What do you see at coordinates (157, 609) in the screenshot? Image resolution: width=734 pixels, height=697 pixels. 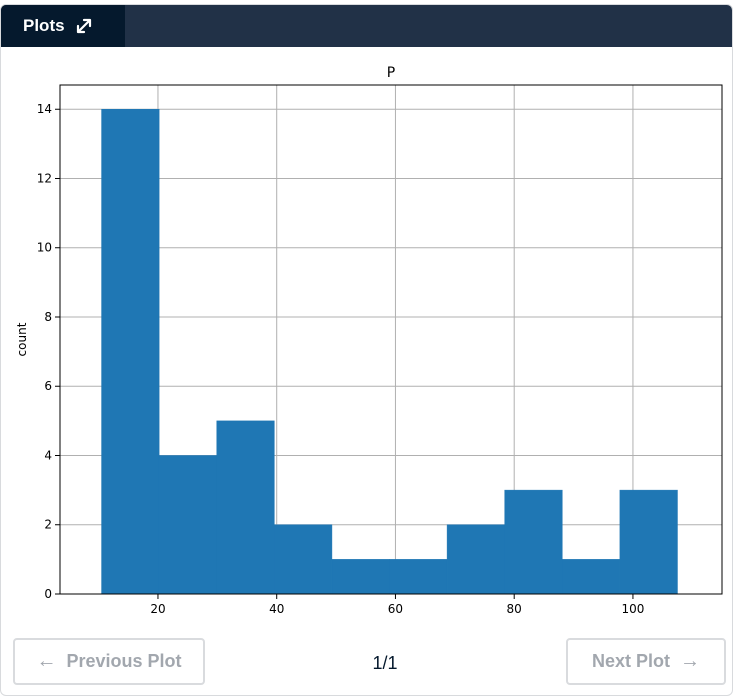 I see `x-tick-label: 20` at bounding box center [157, 609].